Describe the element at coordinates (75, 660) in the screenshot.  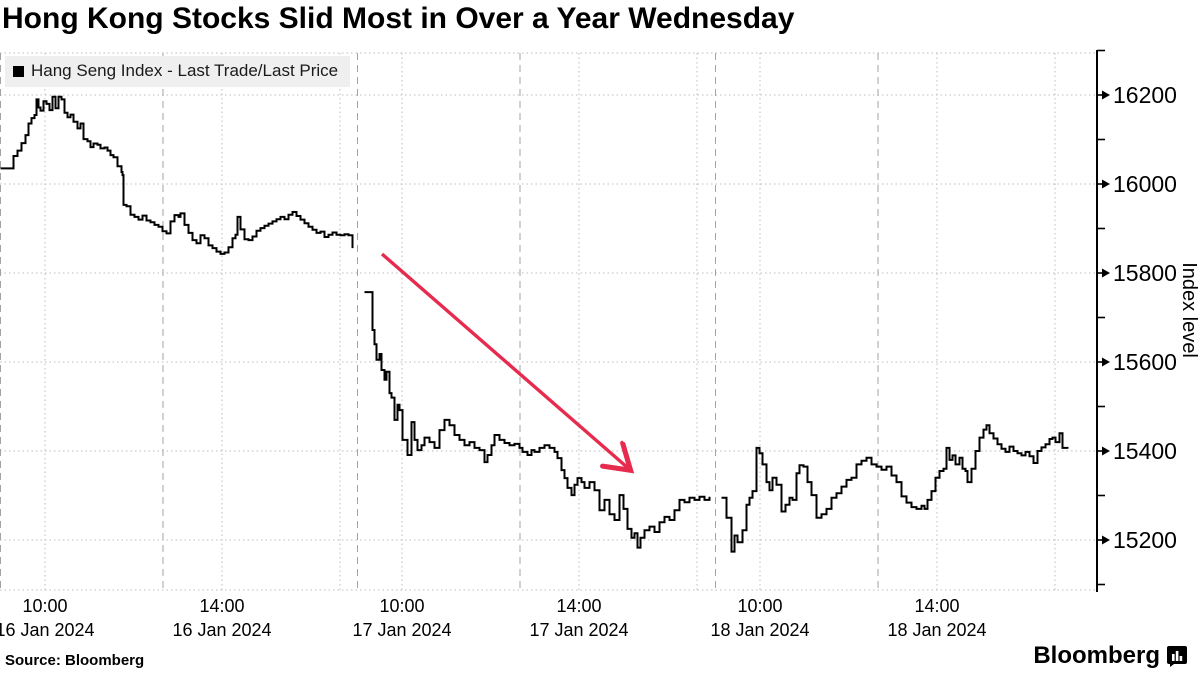
I see `source-note: Source: Bloomberg` at that location.